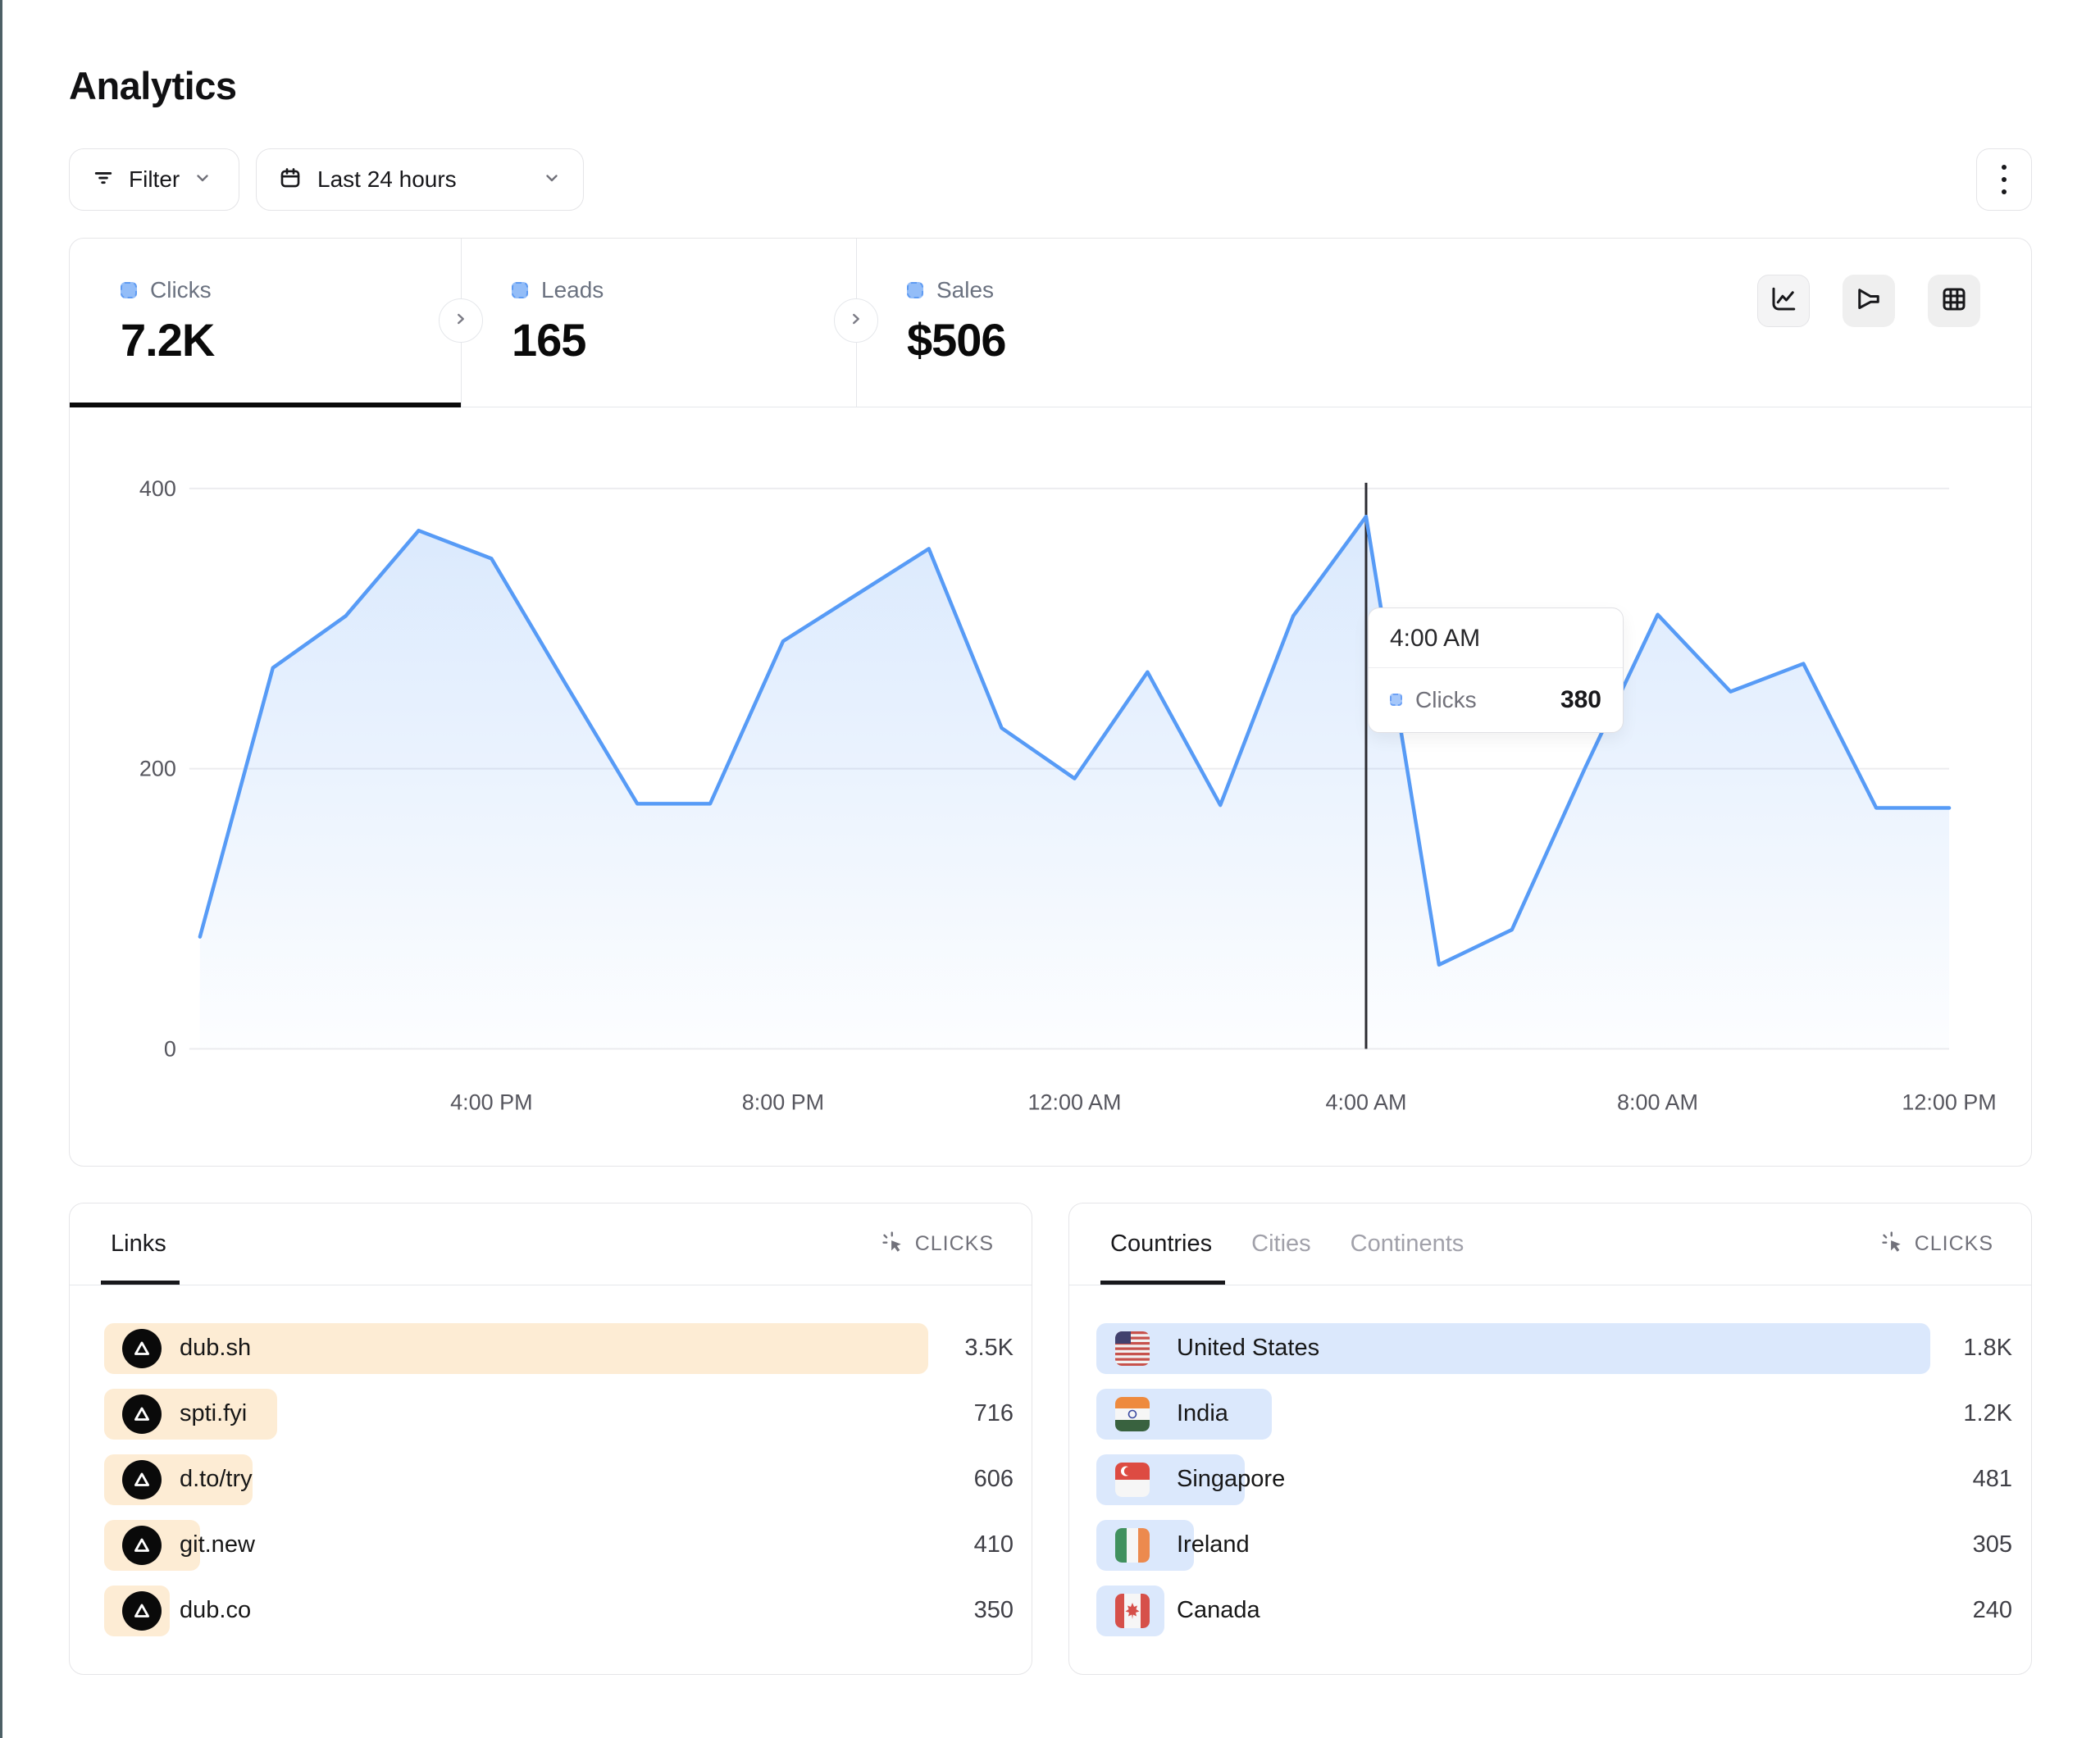 This screenshot has height=1738, width=2100. I want to click on tab-countries: Countries, so click(1163, 1244).